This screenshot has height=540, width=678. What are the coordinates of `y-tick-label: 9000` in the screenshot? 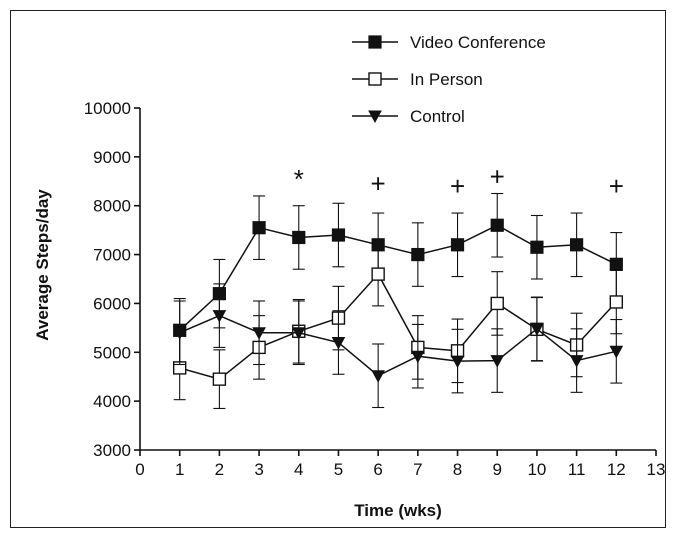 It's located at (112, 157).